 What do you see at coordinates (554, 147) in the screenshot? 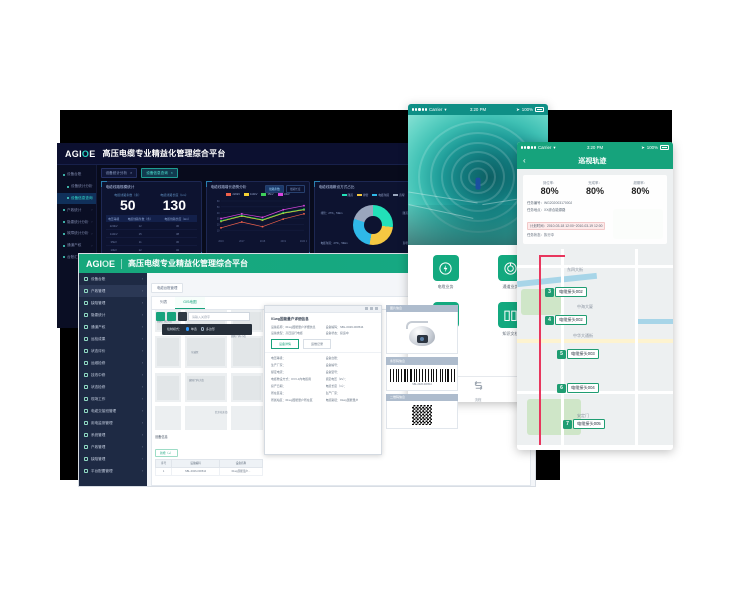
I see `wifi-icon: ▾` at bounding box center [554, 147].